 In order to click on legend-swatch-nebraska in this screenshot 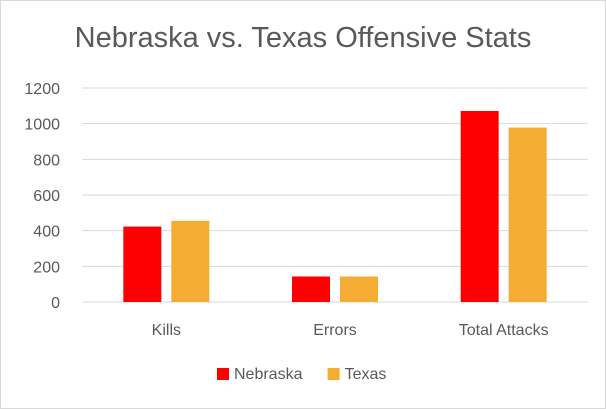, I will do `click(223, 374)`.